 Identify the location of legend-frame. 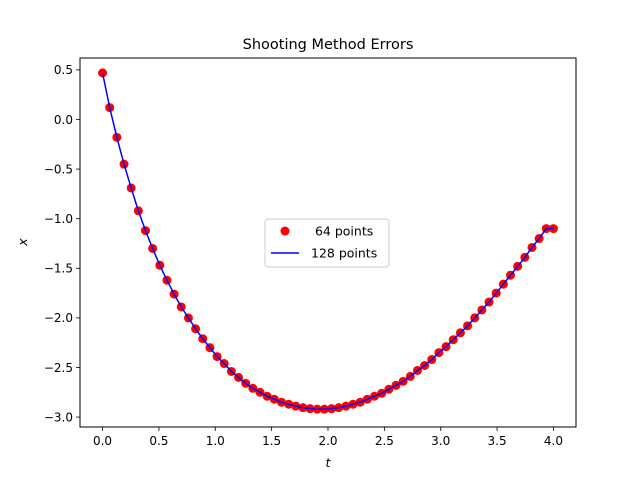
(327, 243).